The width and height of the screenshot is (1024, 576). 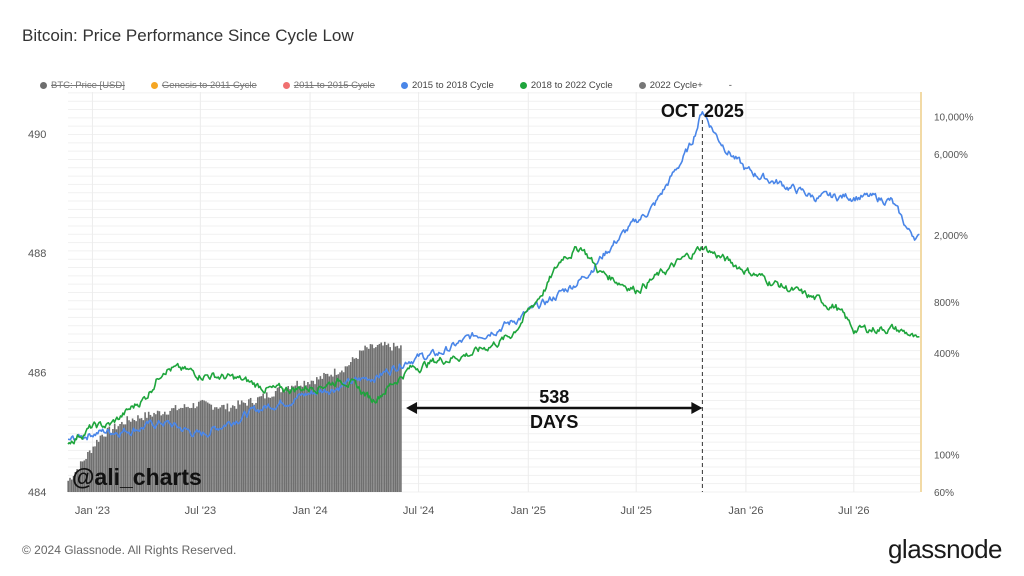 What do you see at coordinates (951, 236) in the screenshot?
I see `y-right-tick-label: 2,000%` at bounding box center [951, 236].